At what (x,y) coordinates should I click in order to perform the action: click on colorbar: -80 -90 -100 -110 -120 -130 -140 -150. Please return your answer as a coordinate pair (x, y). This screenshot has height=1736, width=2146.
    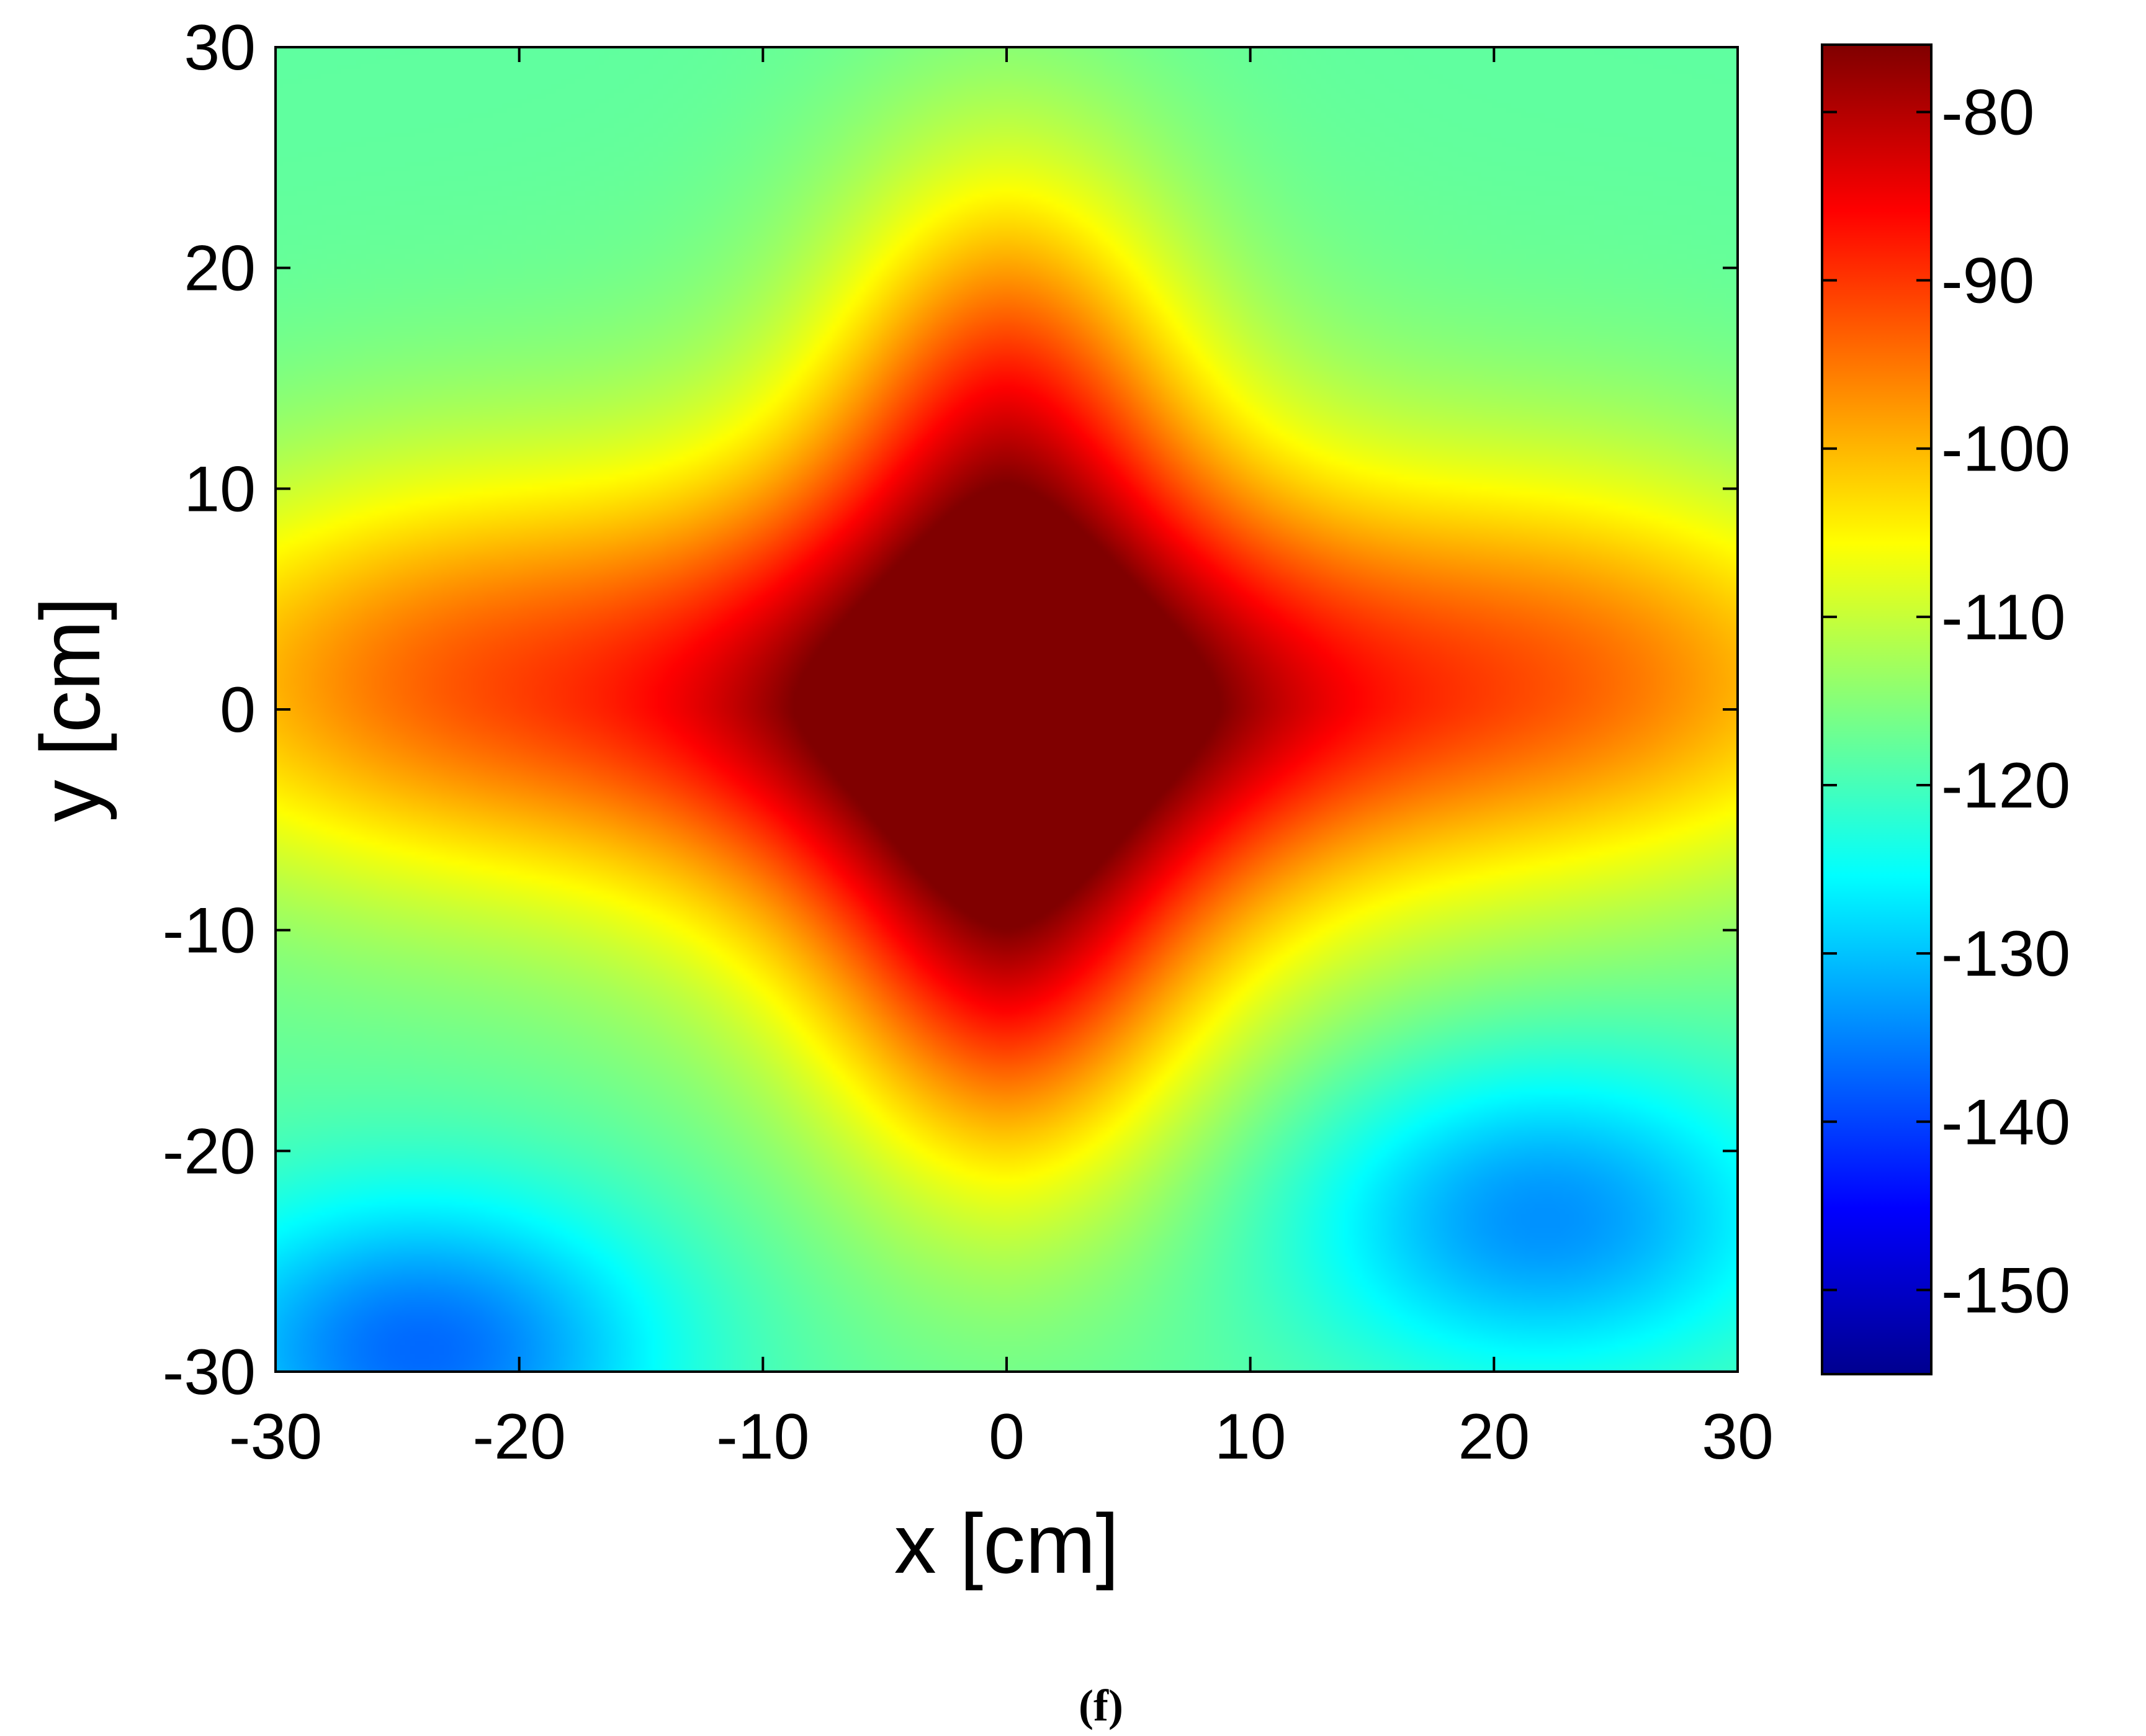
    Looking at the image, I should click on (1946, 709).